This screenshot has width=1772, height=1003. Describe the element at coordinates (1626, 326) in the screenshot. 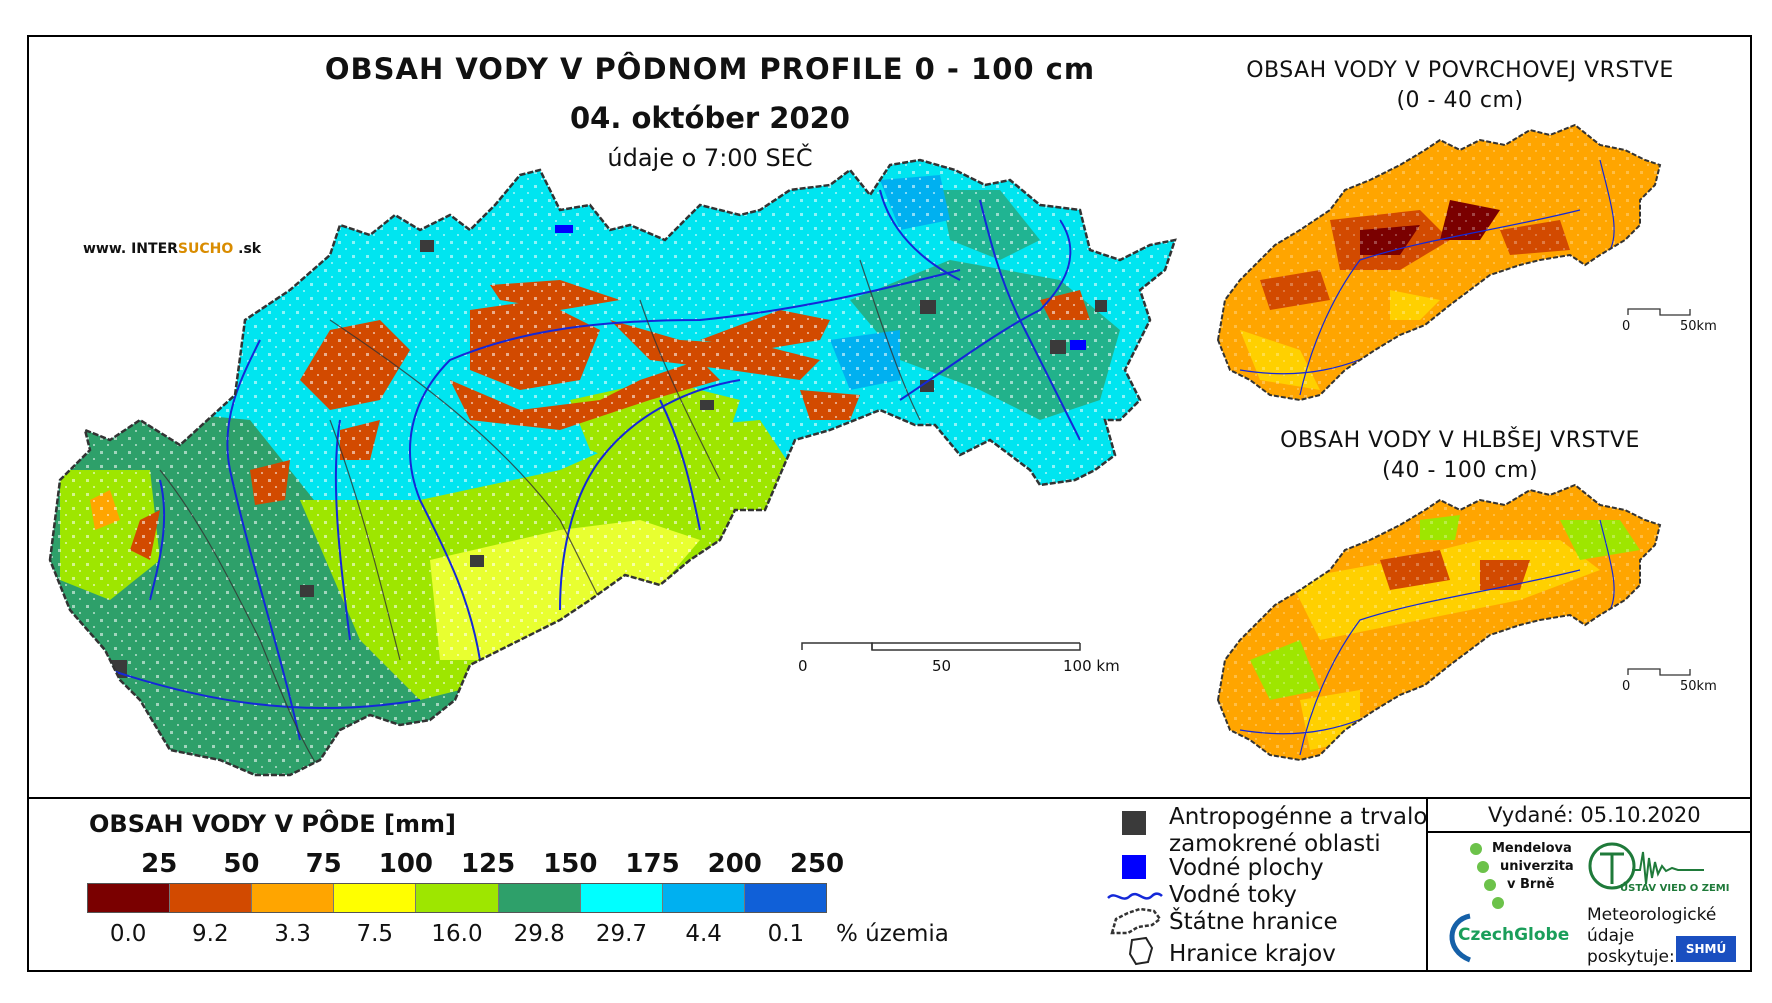

I see `top-scale-0: 0` at that location.